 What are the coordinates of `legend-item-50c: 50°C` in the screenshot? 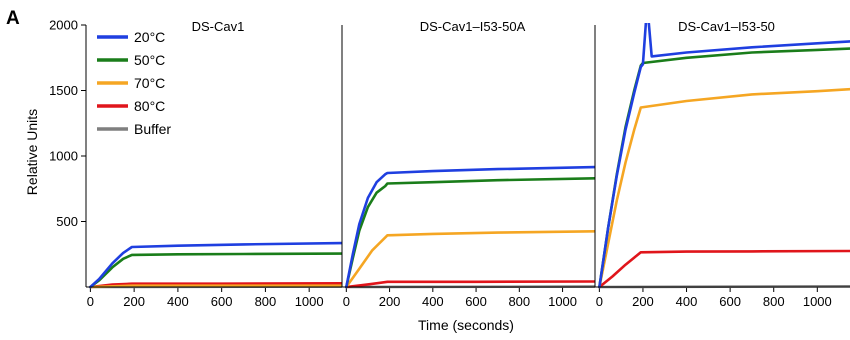 It's located at (131, 60).